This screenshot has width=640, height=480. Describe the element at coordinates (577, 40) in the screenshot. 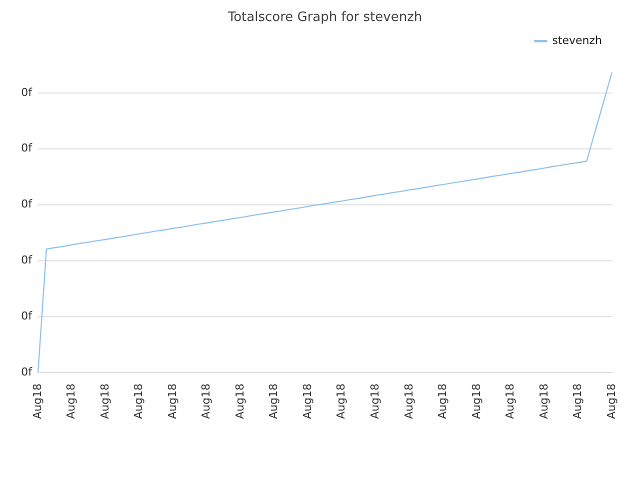

I see `legend-label: stevenzh` at that location.